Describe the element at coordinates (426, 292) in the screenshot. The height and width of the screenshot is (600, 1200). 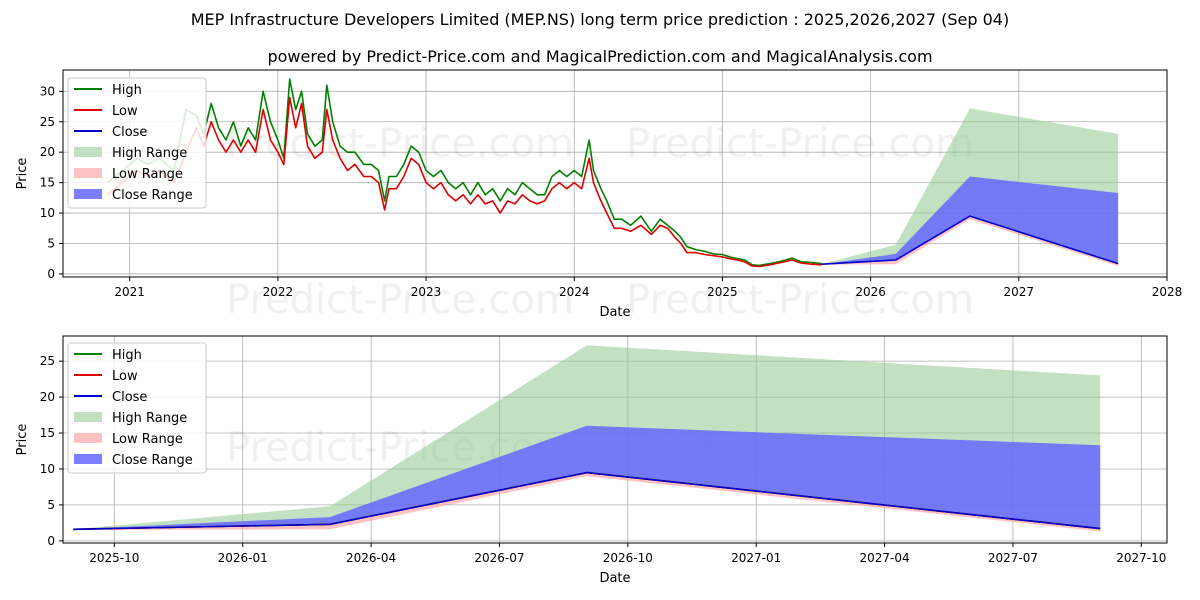
I see `x-tick-label: 2023` at that location.